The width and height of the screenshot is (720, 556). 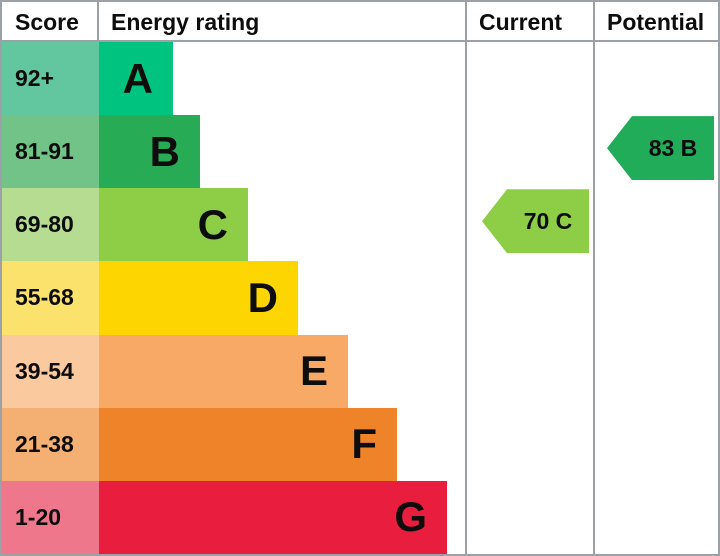 What do you see at coordinates (360, 41) in the screenshot?
I see `header-divider` at bounding box center [360, 41].